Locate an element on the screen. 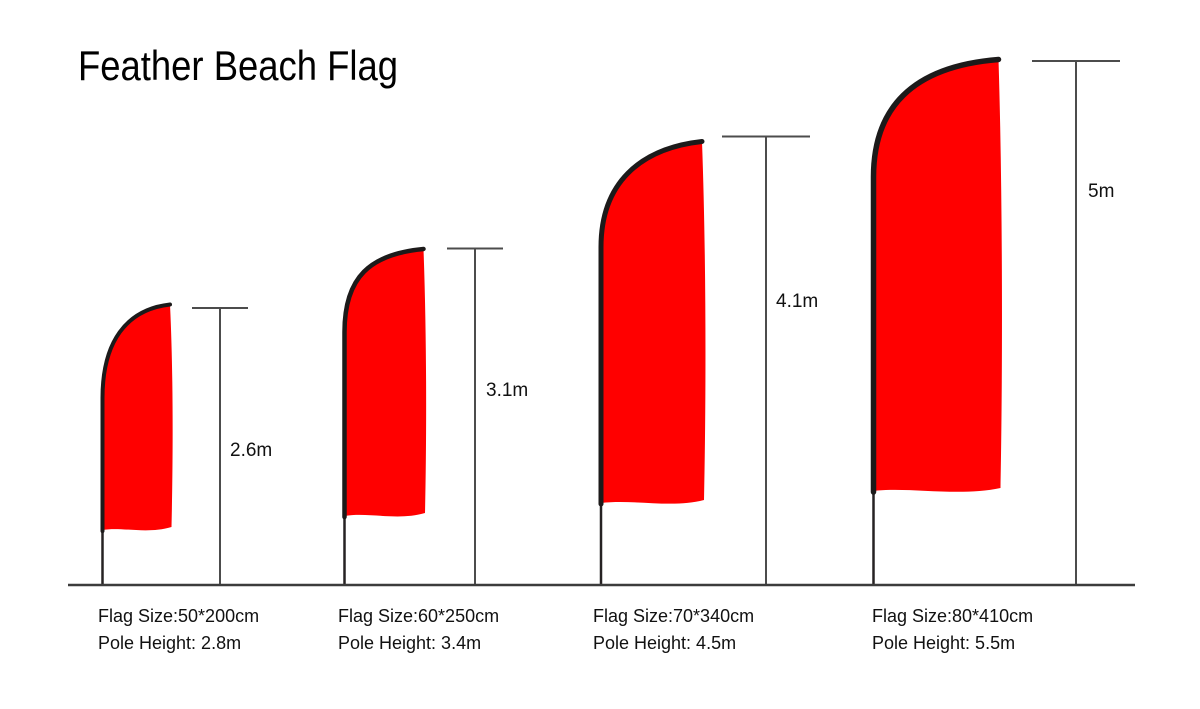 The height and width of the screenshot is (709, 1200). flag-large-pole-height-label: Pole Height: 4.5m is located at coordinates (664, 643).